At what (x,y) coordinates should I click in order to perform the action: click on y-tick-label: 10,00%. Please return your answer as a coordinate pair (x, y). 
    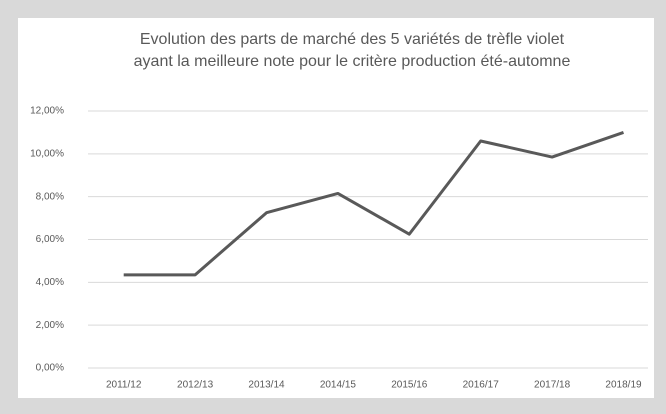
    Looking at the image, I should click on (47, 153).